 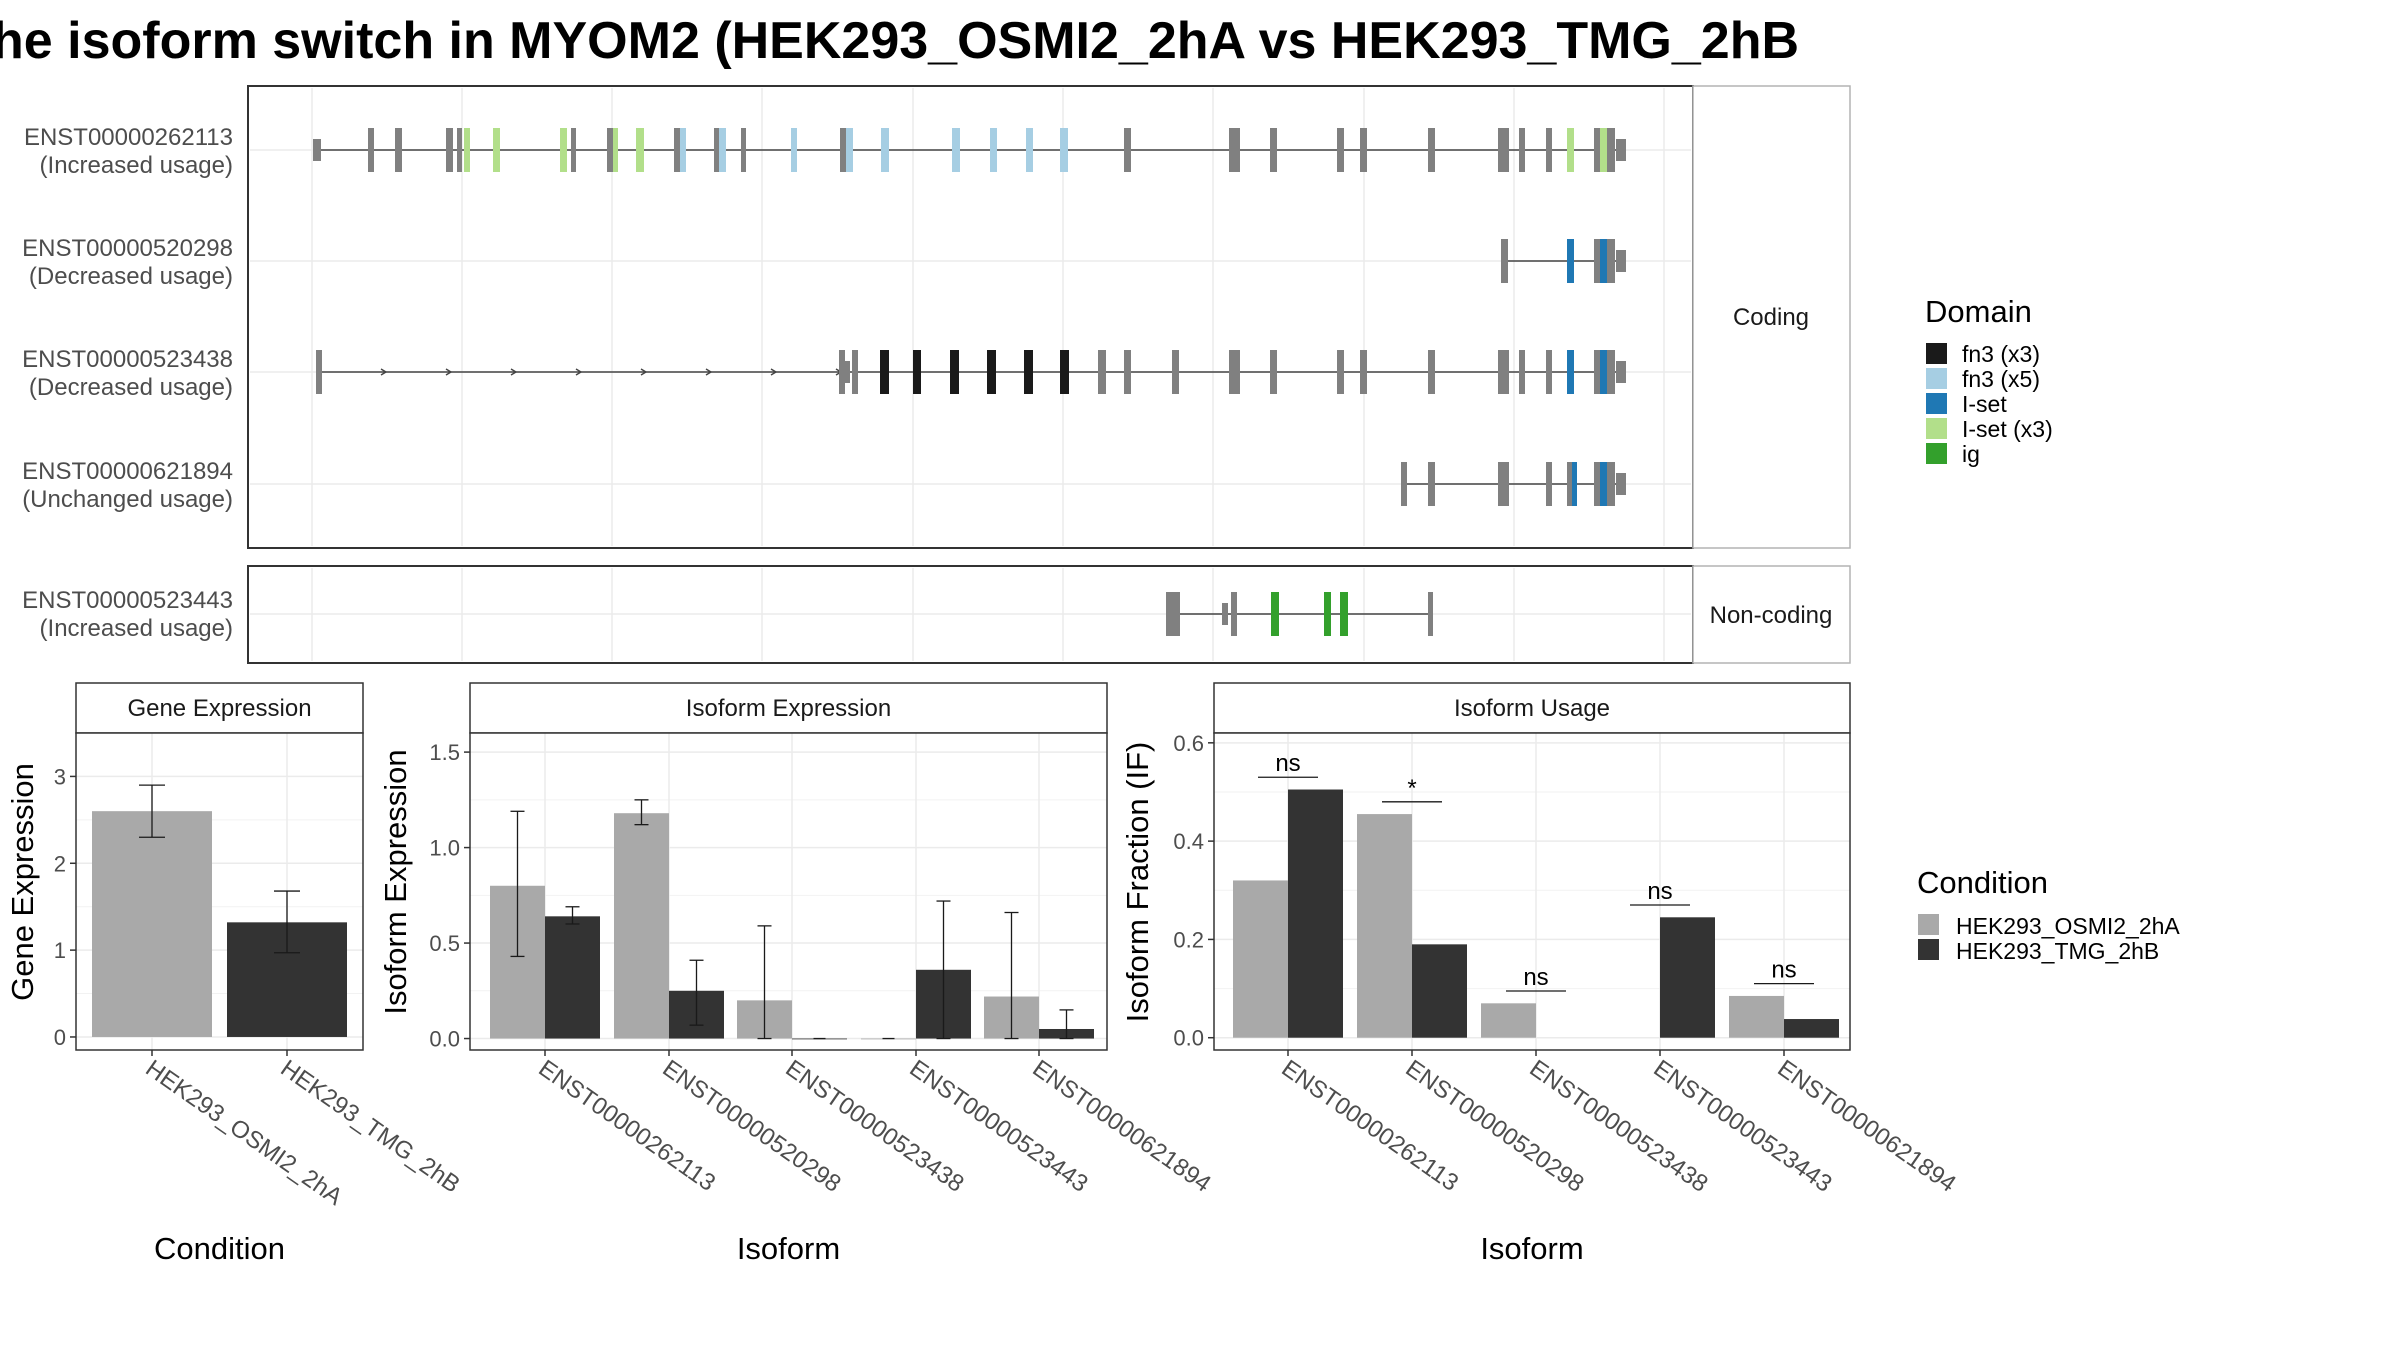 What do you see at coordinates (131, 387) in the screenshot?
I see `transcript-usage: (Decreased usage)` at bounding box center [131, 387].